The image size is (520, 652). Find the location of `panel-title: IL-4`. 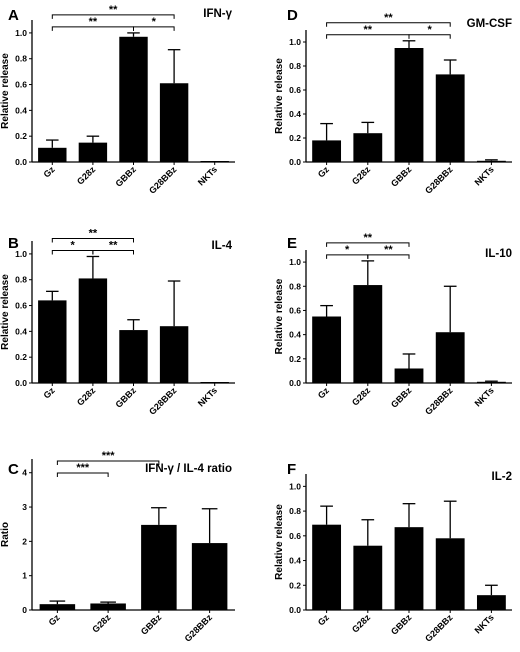

panel-title: IL-4 is located at coordinates (222, 246).